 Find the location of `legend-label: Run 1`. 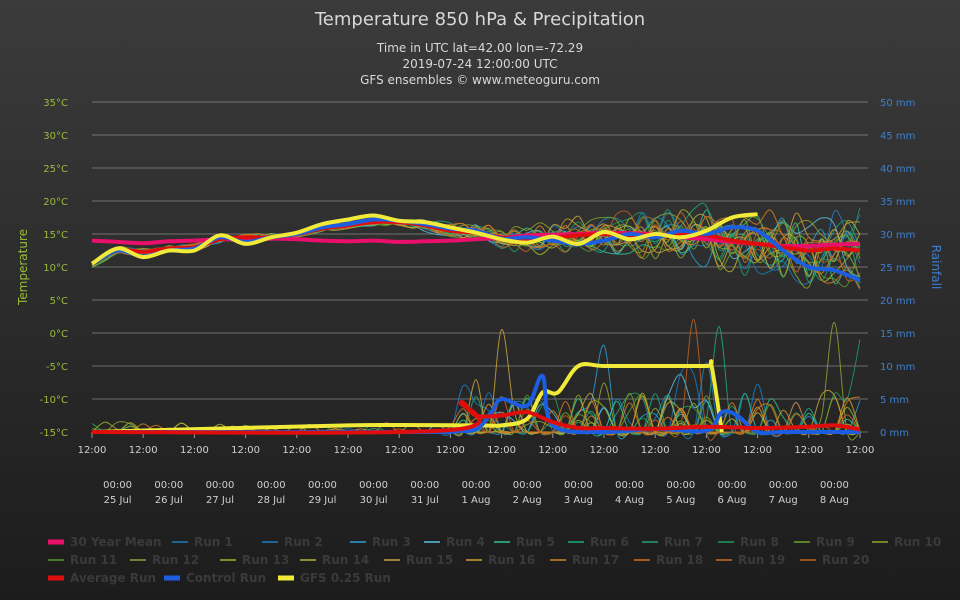

legend-label: Run 1 is located at coordinates (213, 542).